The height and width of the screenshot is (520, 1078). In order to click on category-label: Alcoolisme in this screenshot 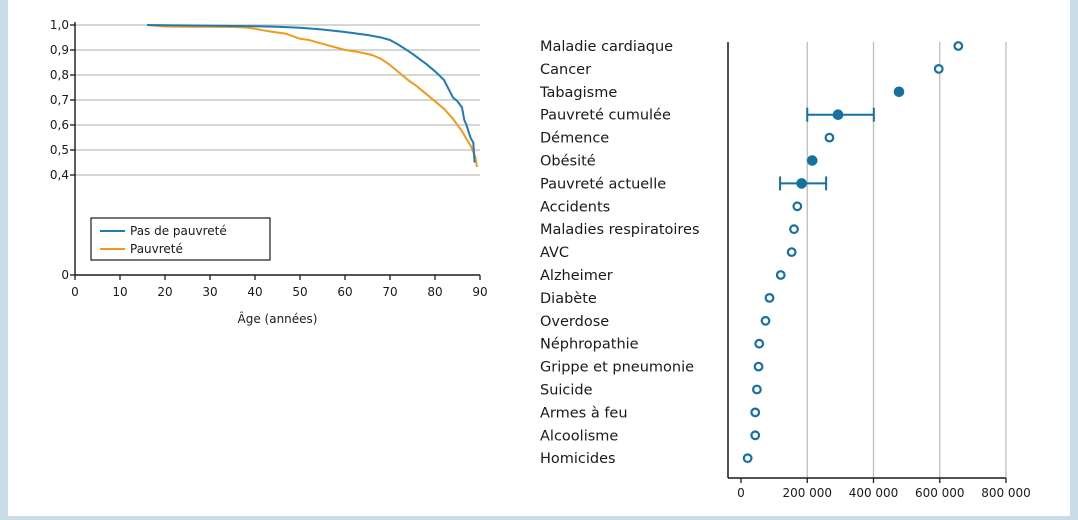, I will do `click(579, 436)`.